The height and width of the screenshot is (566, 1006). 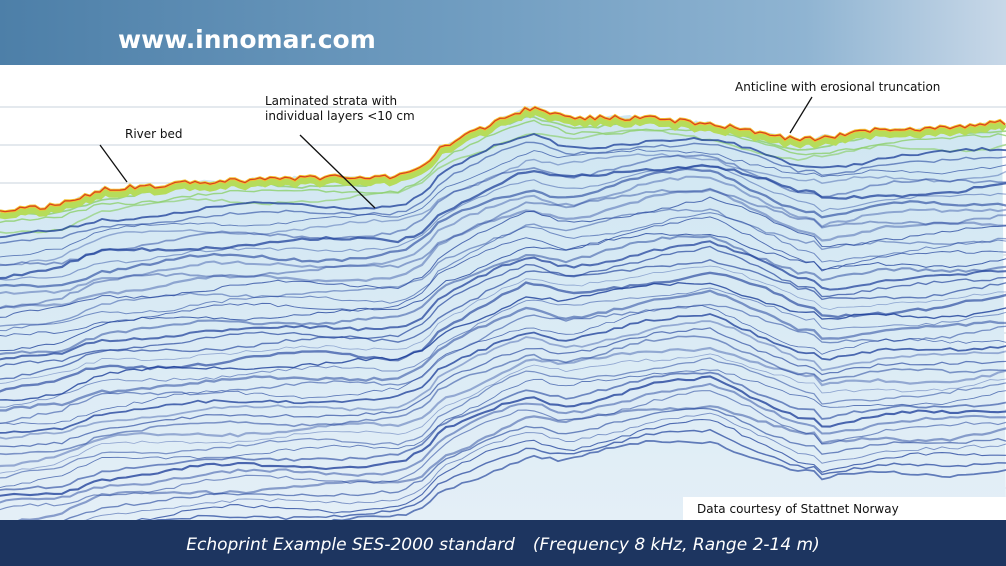 What do you see at coordinates (798, 509) in the screenshot?
I see `credit: Data courtesy of Stattnet Norway` at bounding box center [798, 509].